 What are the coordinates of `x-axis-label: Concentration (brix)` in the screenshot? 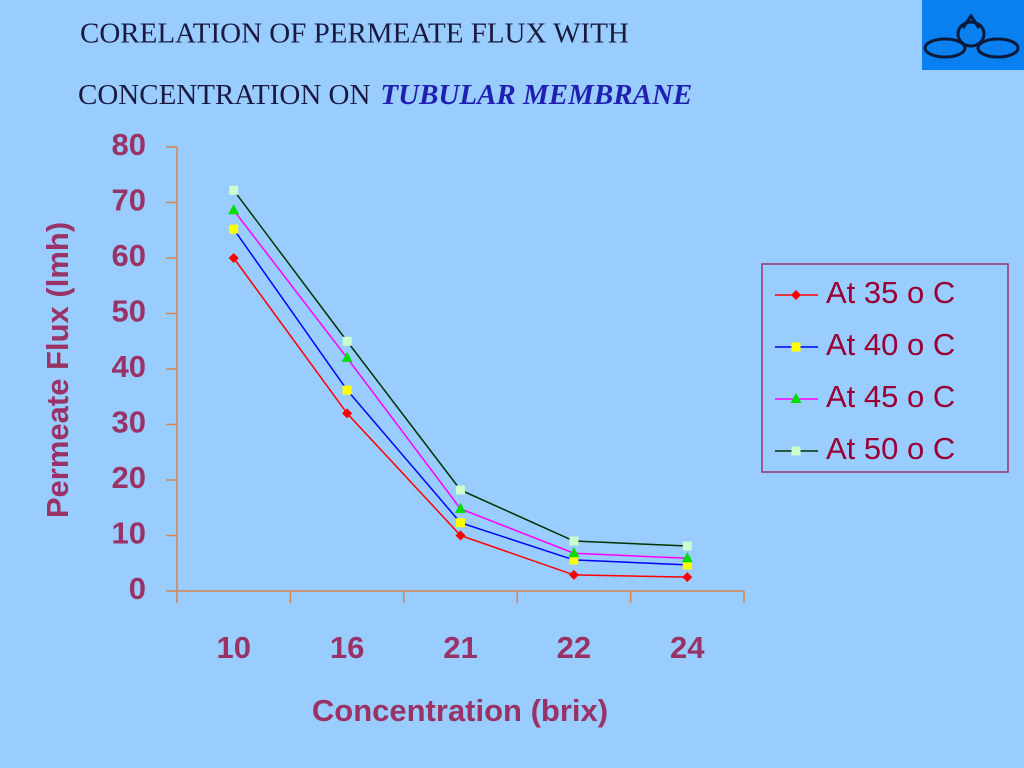 It's located at (460, 710).